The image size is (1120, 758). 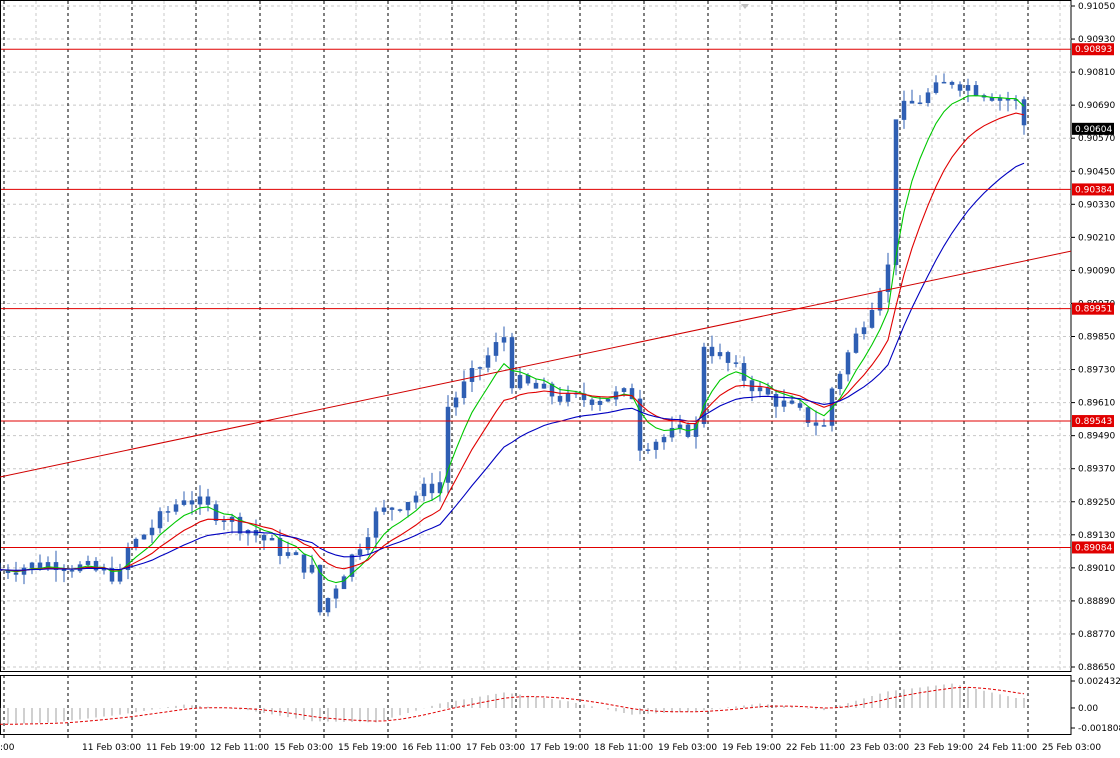 I want to click on date-tick-label: 22 Feb 11:00, so click(x=815, y=748).